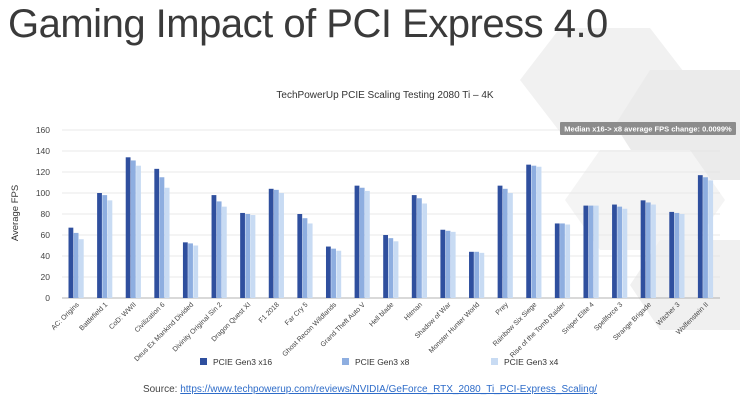  Describe the element at coordinates (165, 332) in the screenshot. I see `x-tick-label: Deus Ex Mankind Divided` at that location.